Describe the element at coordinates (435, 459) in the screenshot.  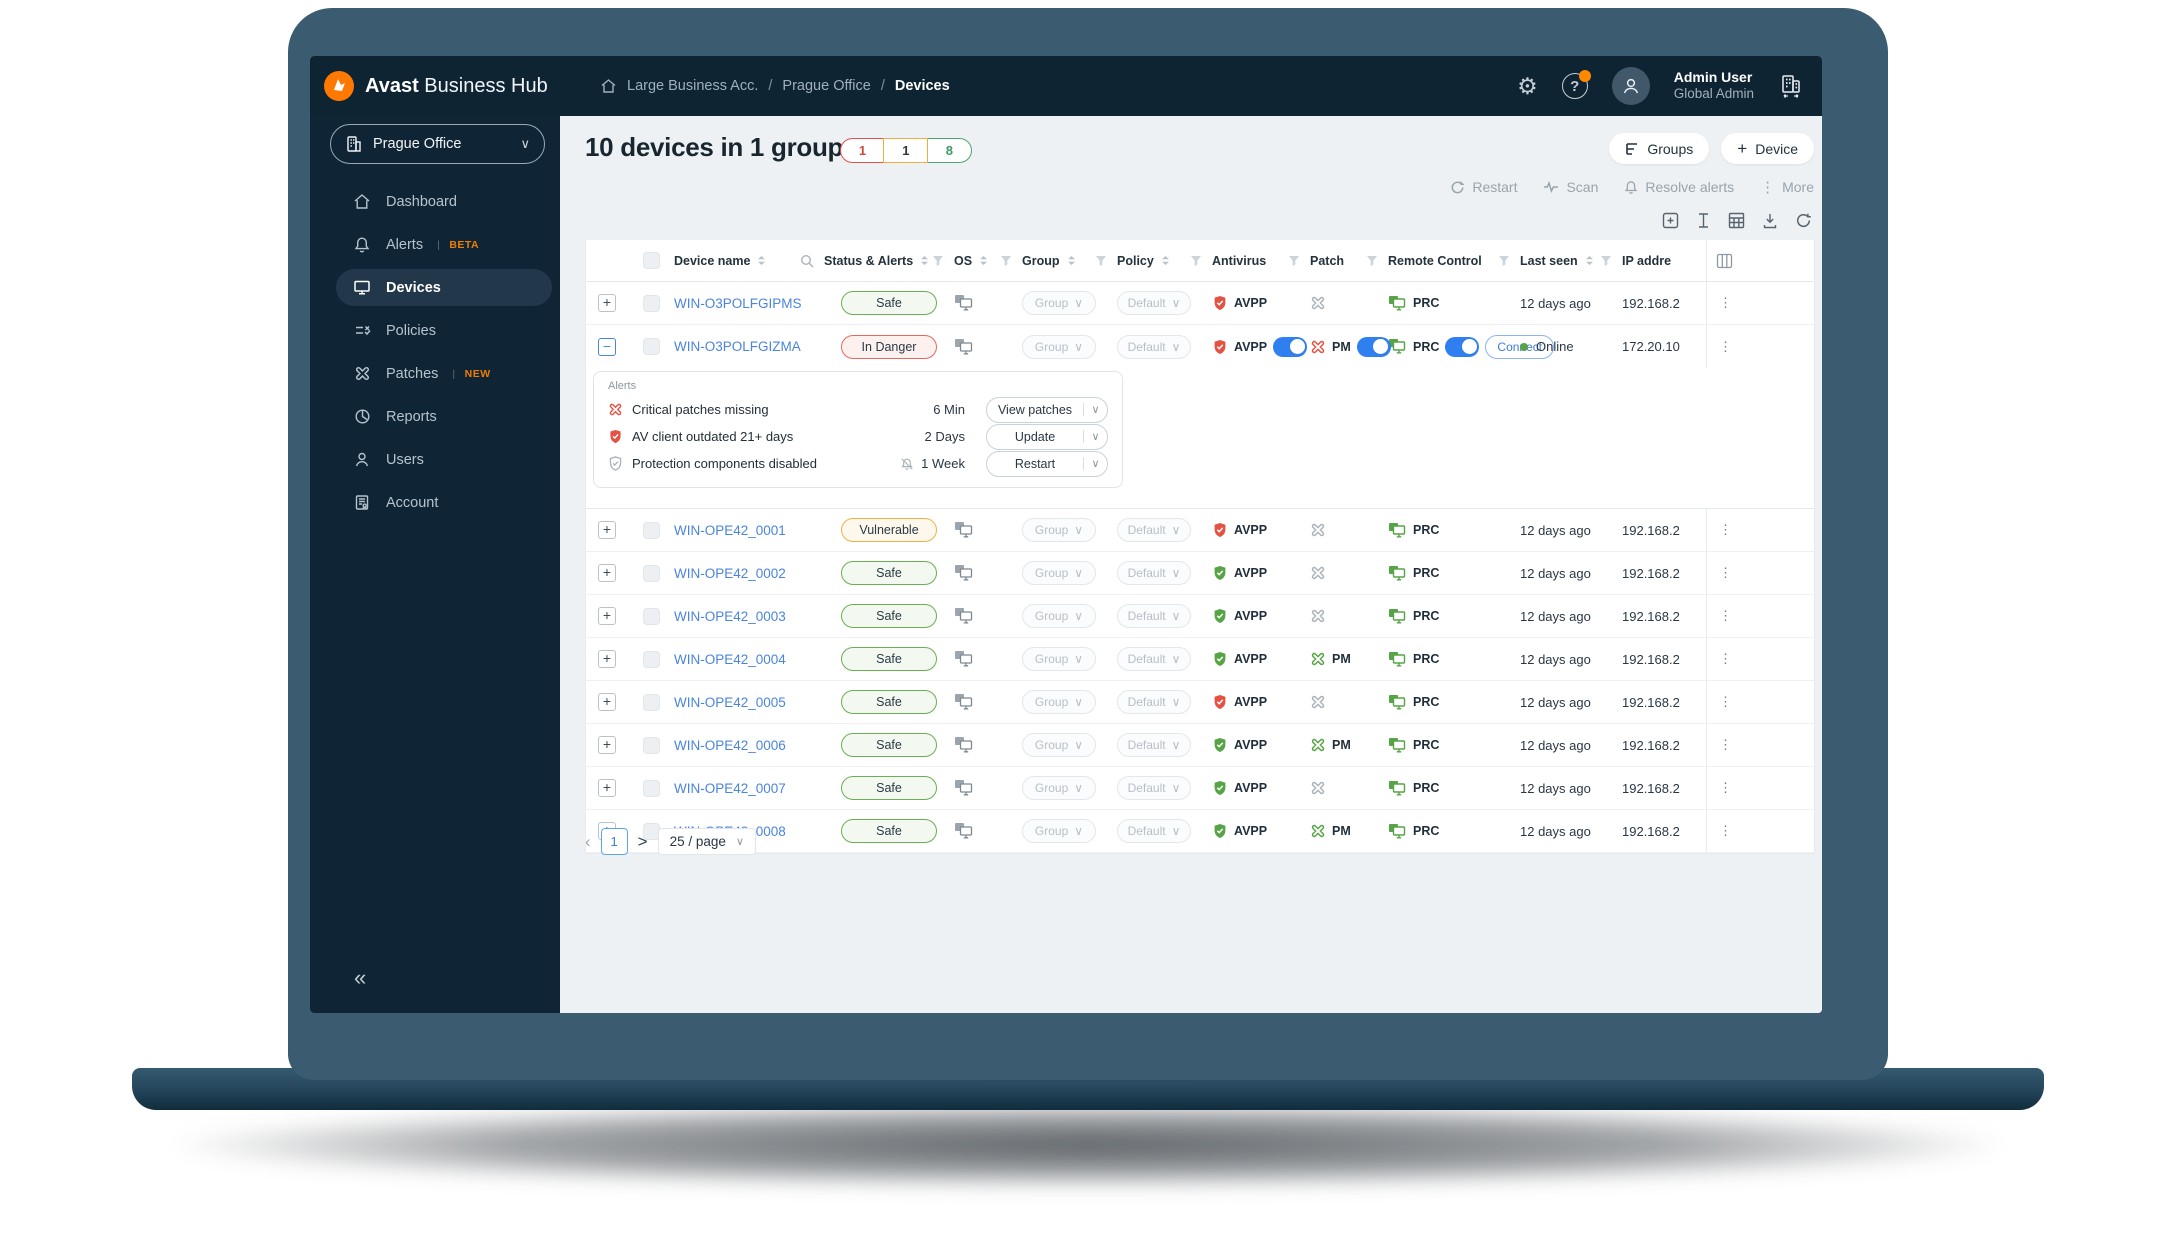
I see `sidebar-item-users: Users` at that location.